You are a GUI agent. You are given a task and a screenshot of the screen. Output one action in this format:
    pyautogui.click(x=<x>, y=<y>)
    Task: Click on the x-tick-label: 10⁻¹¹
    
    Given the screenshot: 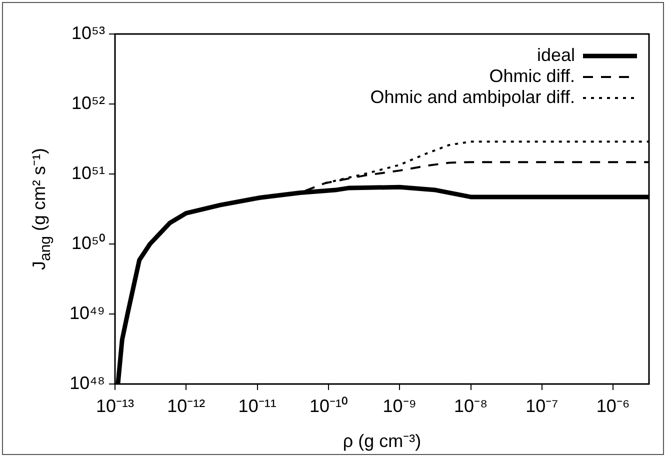 What is the action you would take?
    pyautogui.click(x=257, y=406)
    